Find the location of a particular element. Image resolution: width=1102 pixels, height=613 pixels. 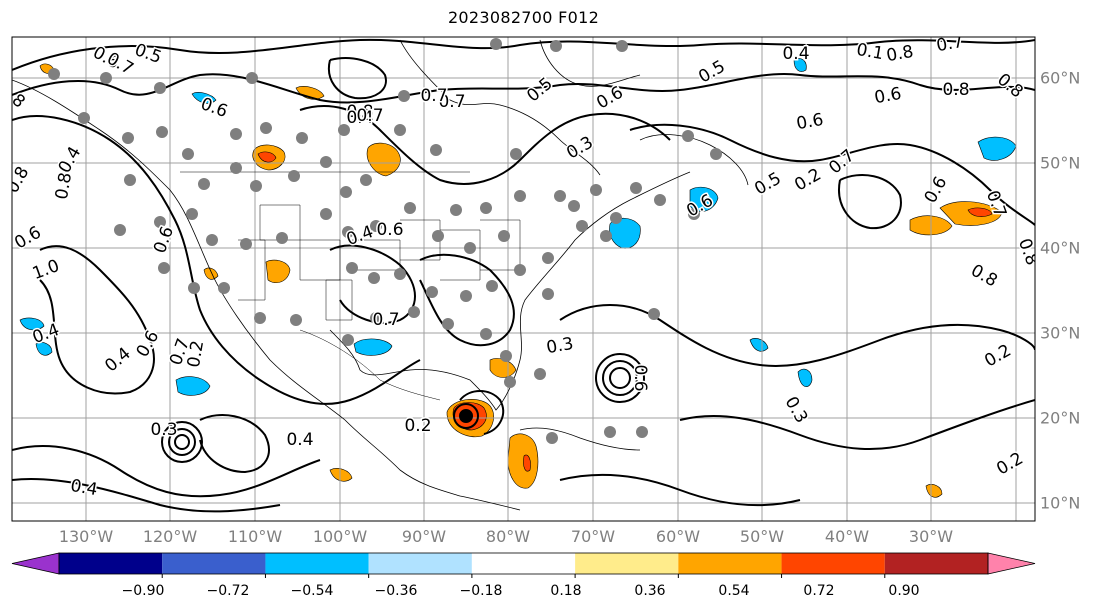

lon-label: 30°W is located at coordinates (931, 536).